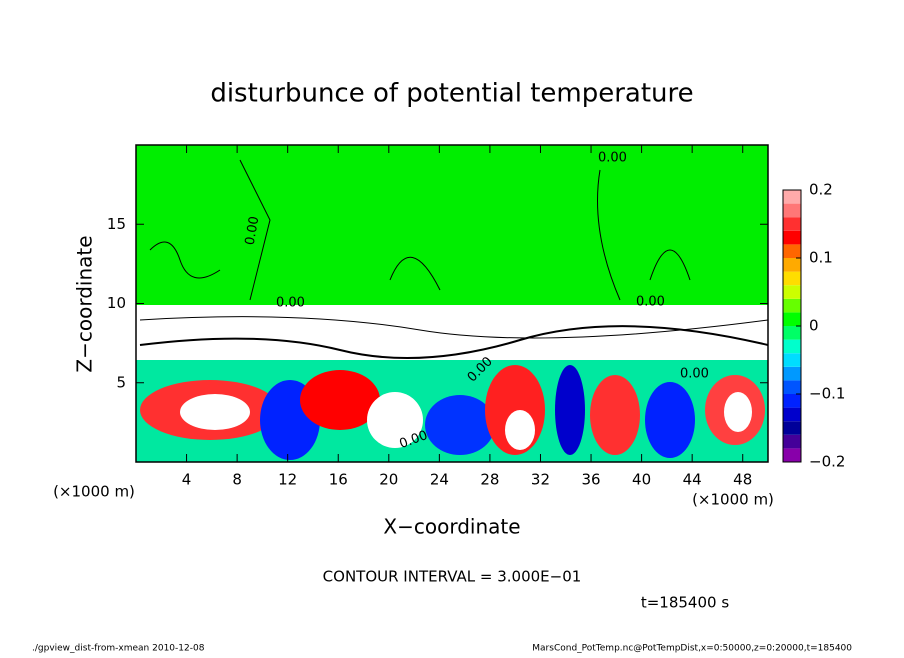 Image resolution: width=904 pixels, height=658 pixels. Describe the element at coordinates (685, 603) in the screenshot. I see `time-label: t=185400 s` at that location.